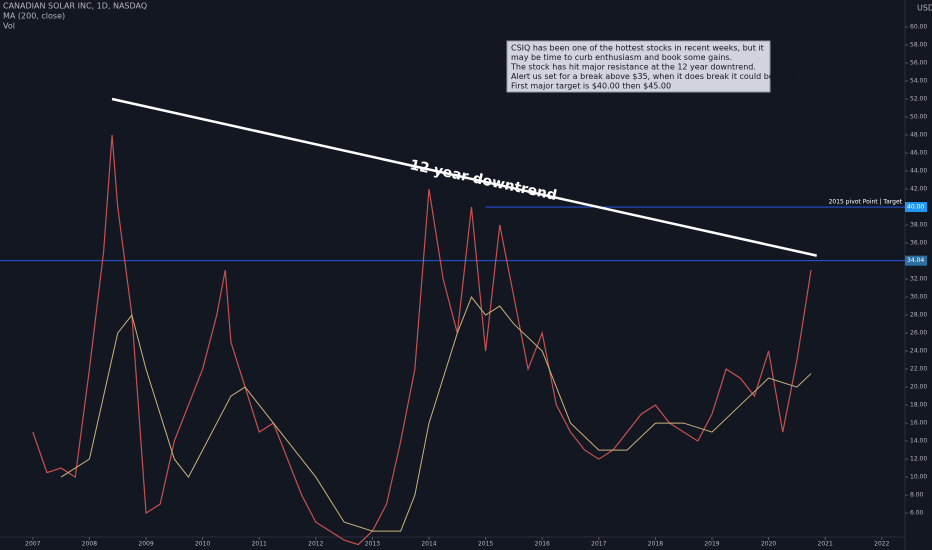  I want to click on x-tick-label: 2011, so click(259, 544).